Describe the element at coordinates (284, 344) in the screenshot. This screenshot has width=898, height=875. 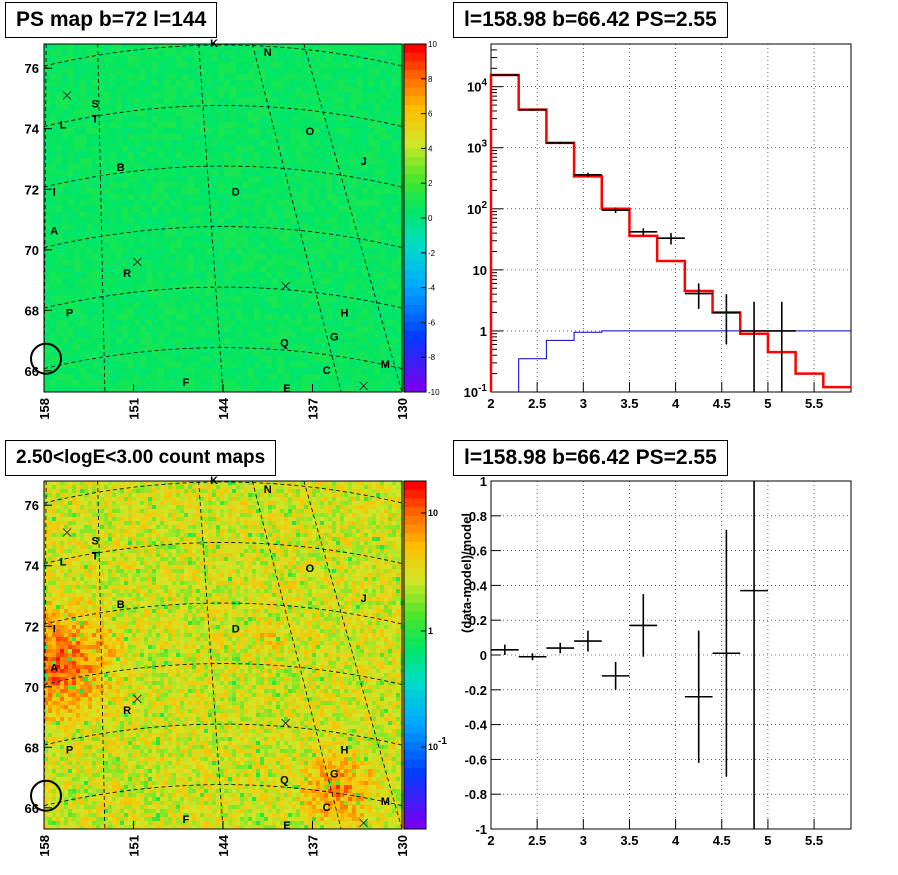
I see `source-label: Q` at that location.